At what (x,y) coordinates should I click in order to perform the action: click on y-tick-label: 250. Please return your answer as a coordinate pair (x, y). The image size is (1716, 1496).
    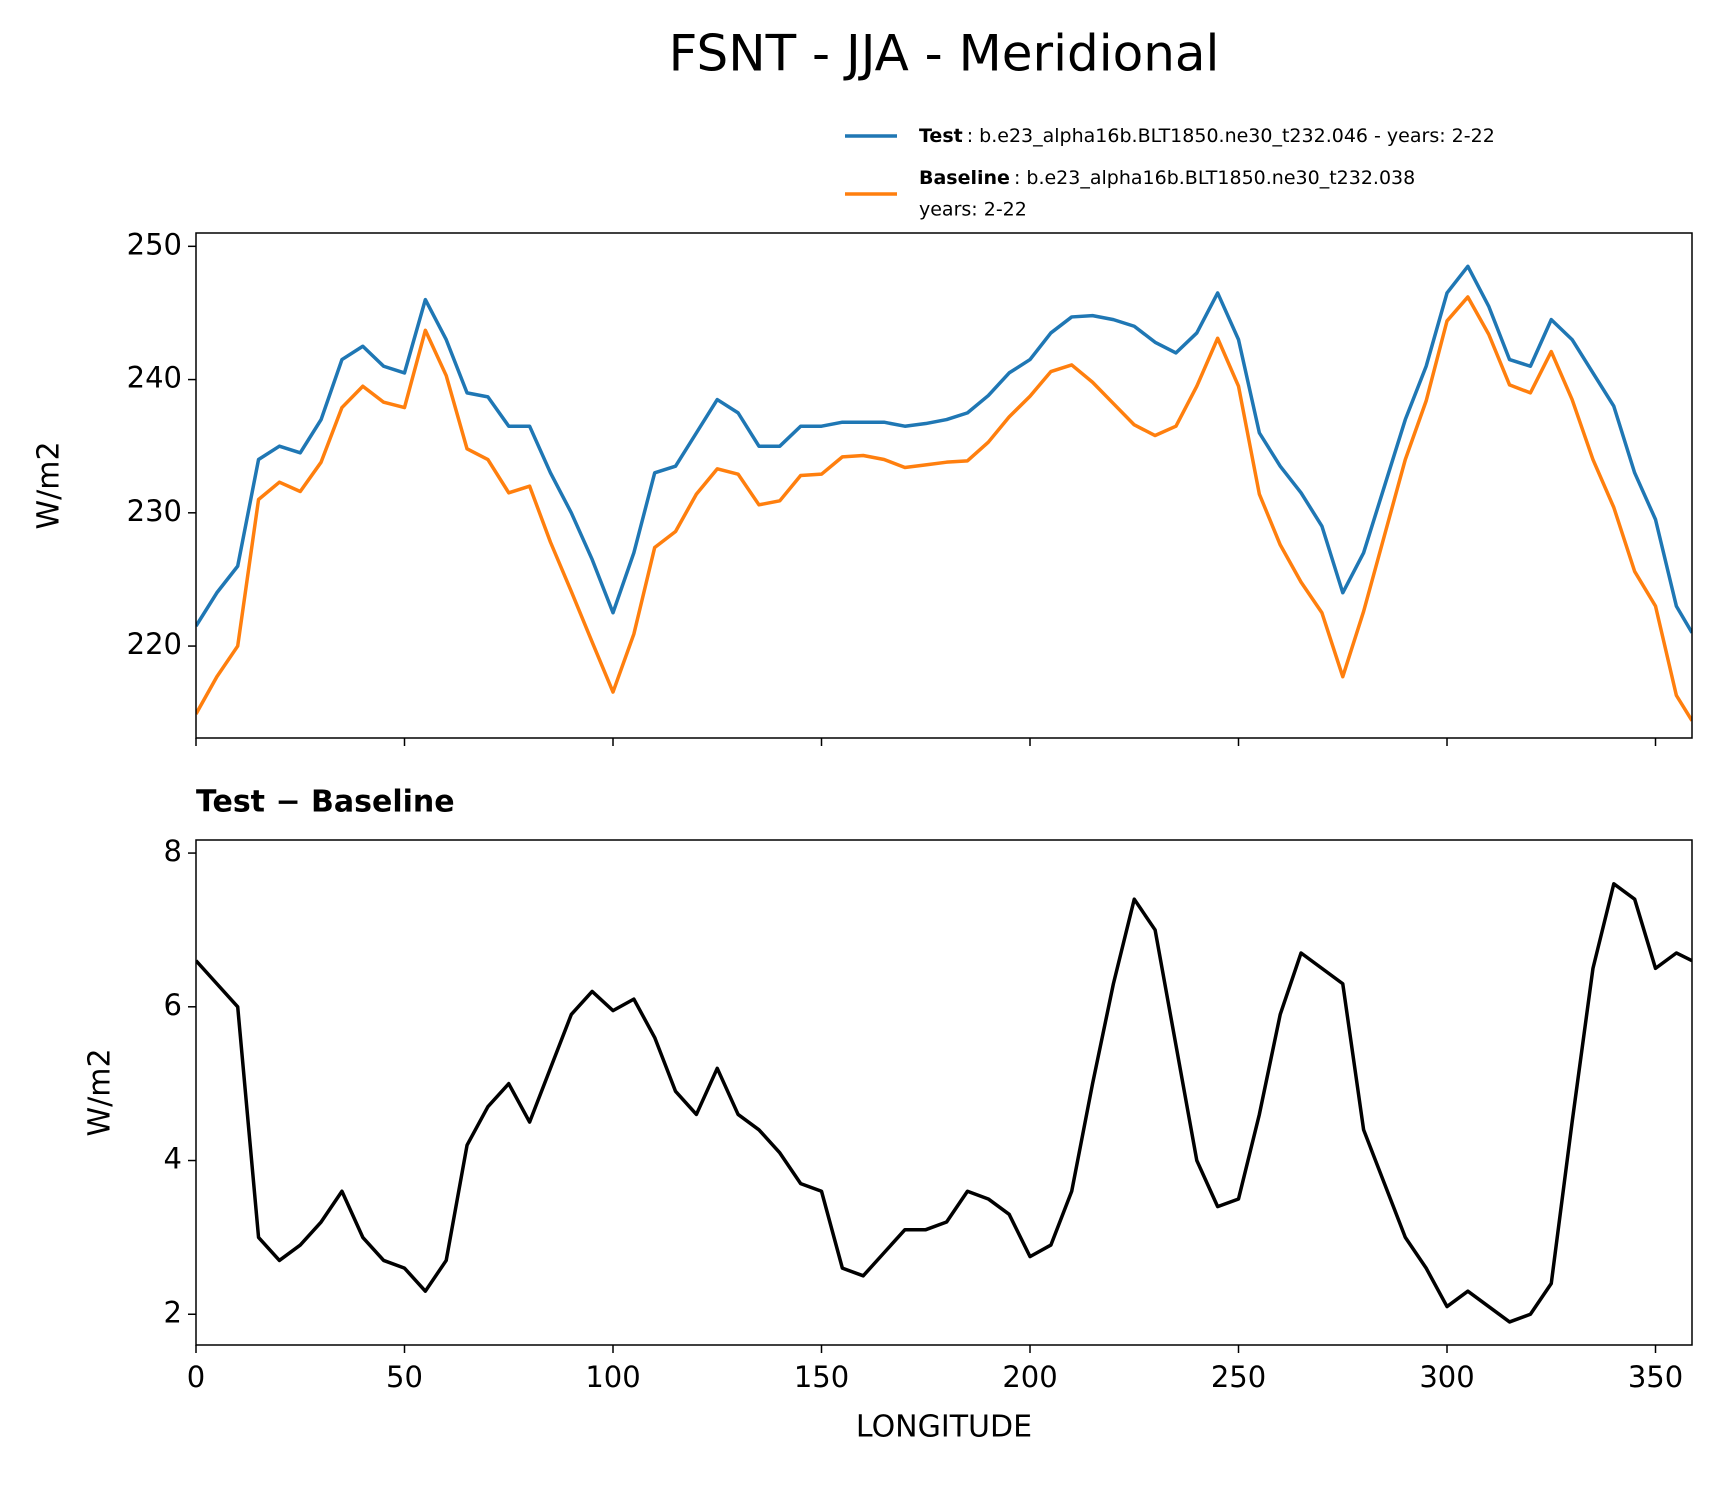
    Looking at the image, I should click on (154, 244).